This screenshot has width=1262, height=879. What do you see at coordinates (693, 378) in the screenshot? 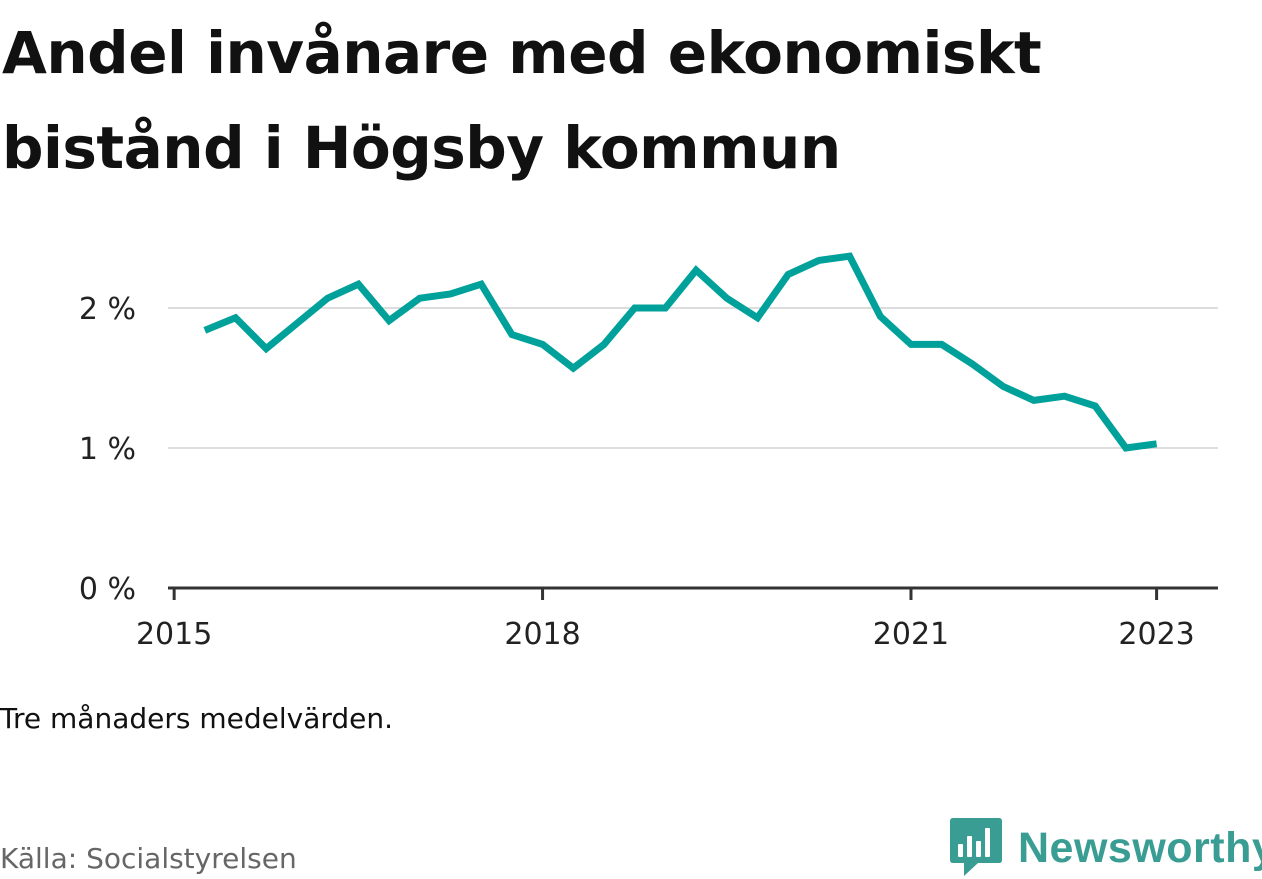
I see `gridlines` at bounding box center [693, 378].